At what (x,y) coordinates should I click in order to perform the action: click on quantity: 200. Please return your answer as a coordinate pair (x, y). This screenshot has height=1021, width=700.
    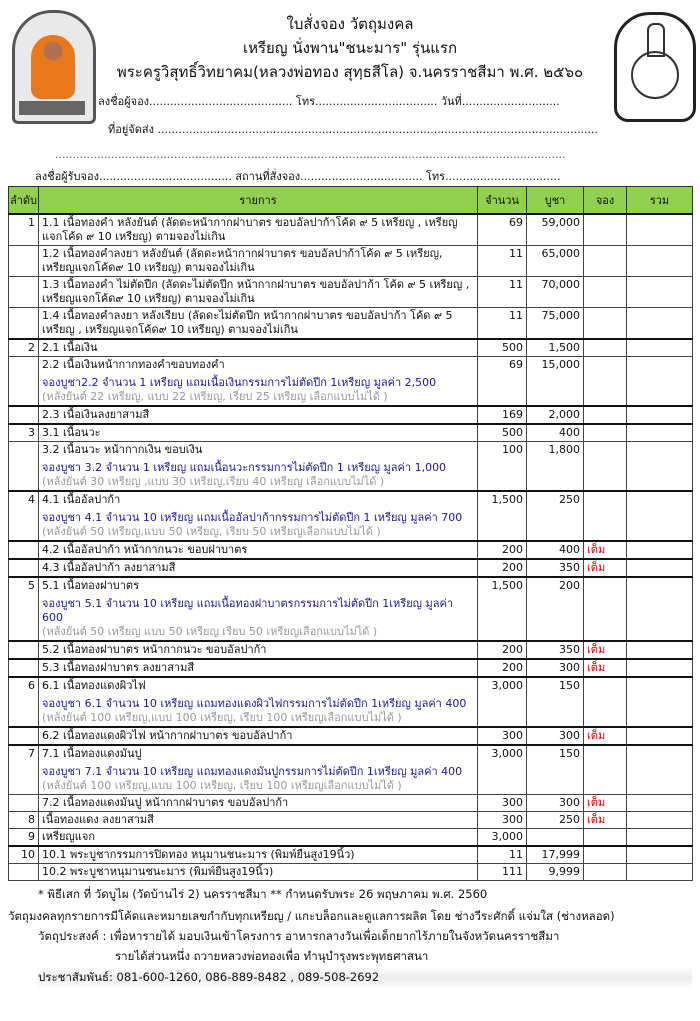
    Looking at the image, I should click on (502, 550).